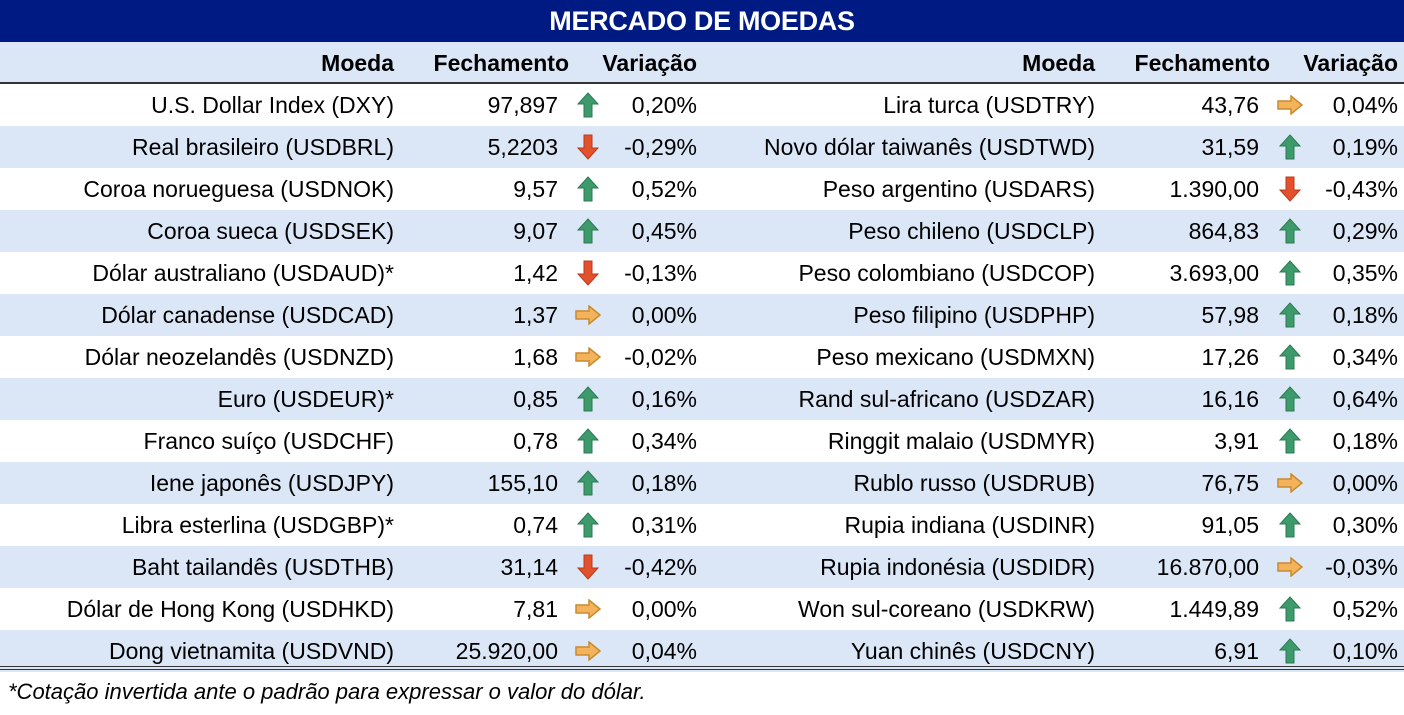 The image size is (1404, 715). What do you see at coordinates (664, 105) in the screenshot?
I see `variation-value: 0,20%` at bounding box center [664, 105].